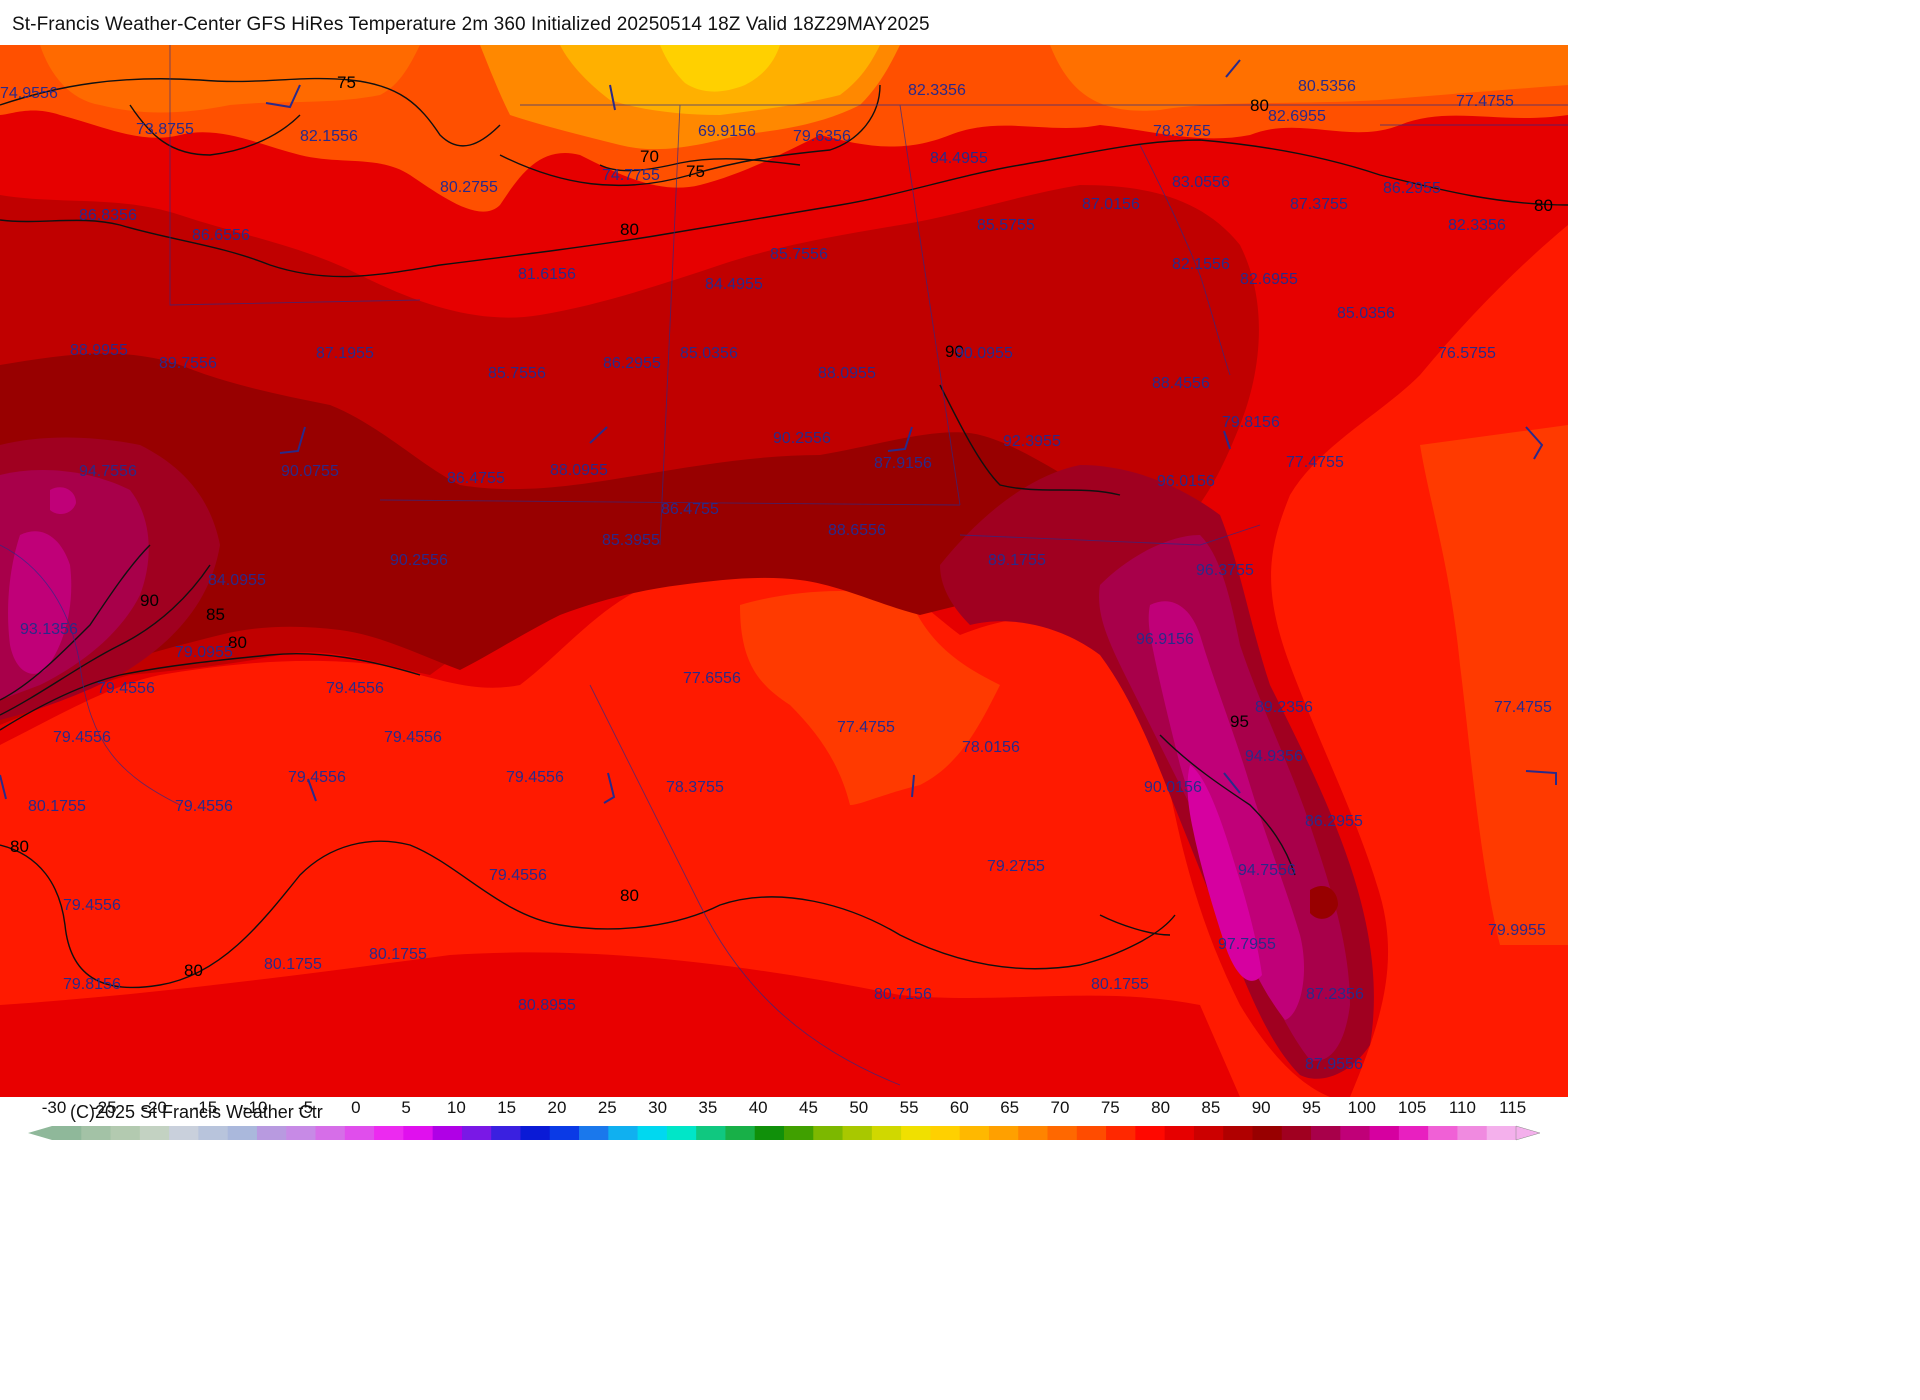  Describe the element at coordinates (1251, 422) in the screenshot. I see `station-value: 79.8156` at that location.